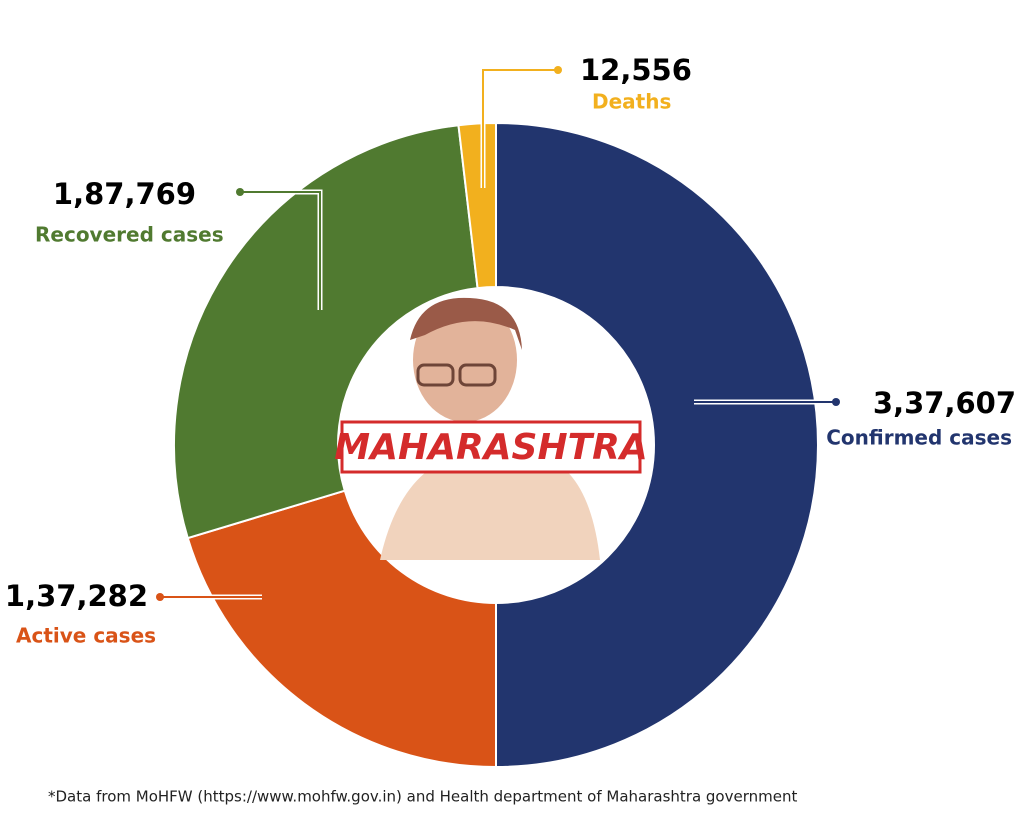  What do you see at coordinates (465, 360) in the screenshot?
I see `figure-head` at bounding box center [465, 360].